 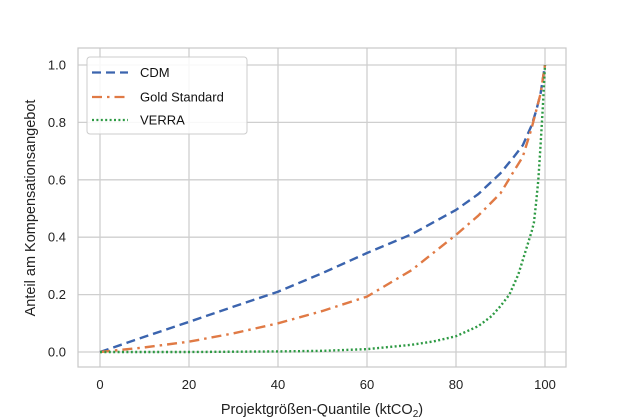 What do you see at coordinates (57, 179) in the screenshot?
I see `y-tick-label: 0.6` at bounding box center [57, 179].